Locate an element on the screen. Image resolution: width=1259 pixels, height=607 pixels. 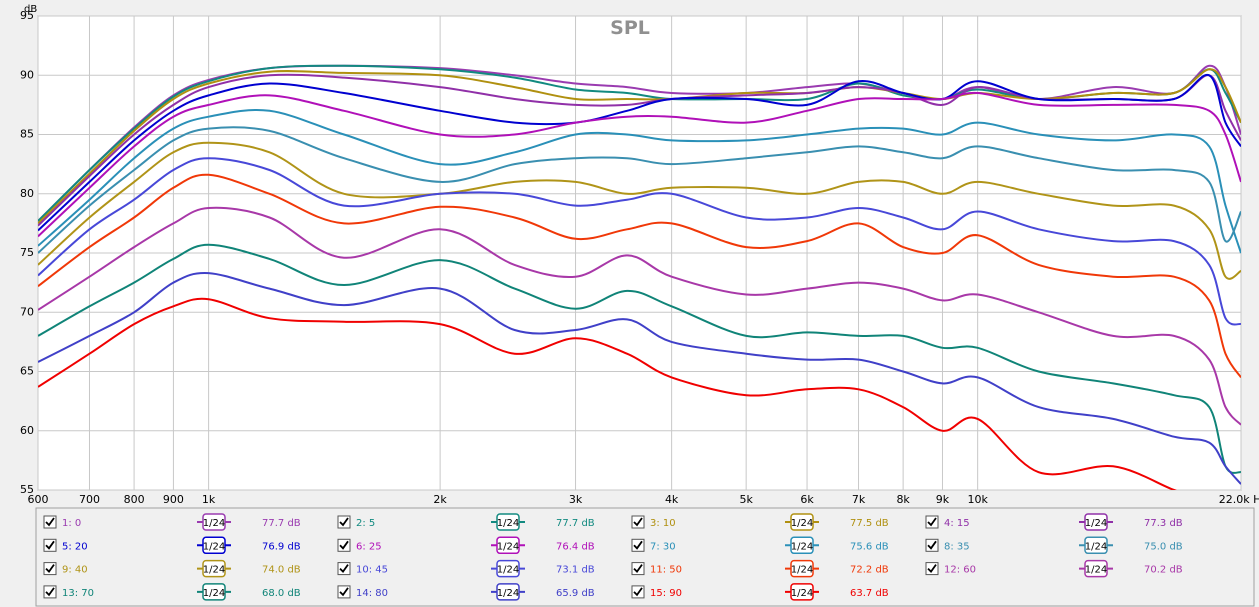
y-tick-label: 75 is located at coordinates (27, 252).